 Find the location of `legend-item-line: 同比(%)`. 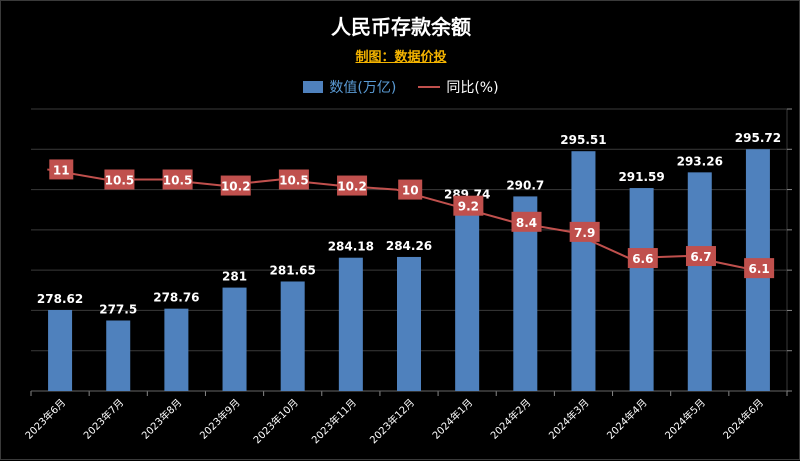

legend-item-line: 同比(%) is located at coordinates (458, 87).